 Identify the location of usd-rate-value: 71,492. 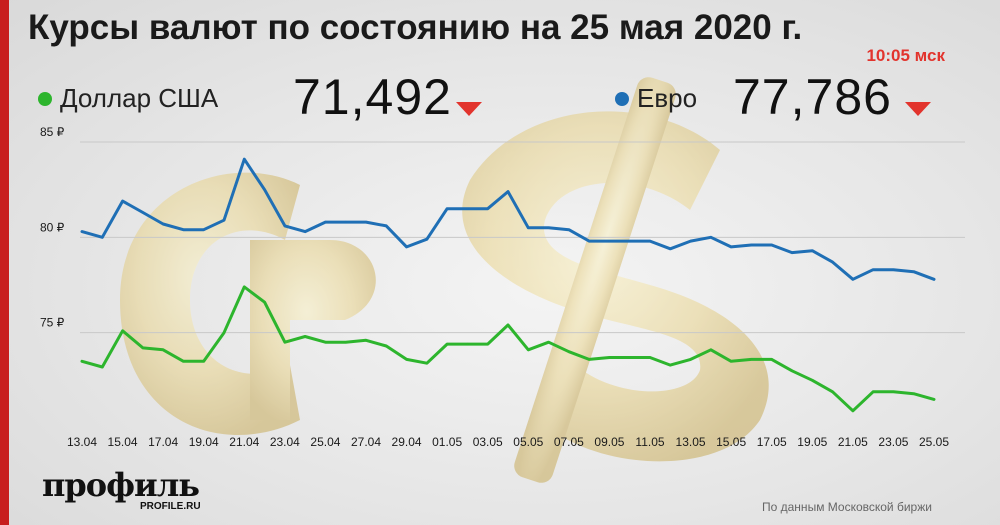
(372, 97).